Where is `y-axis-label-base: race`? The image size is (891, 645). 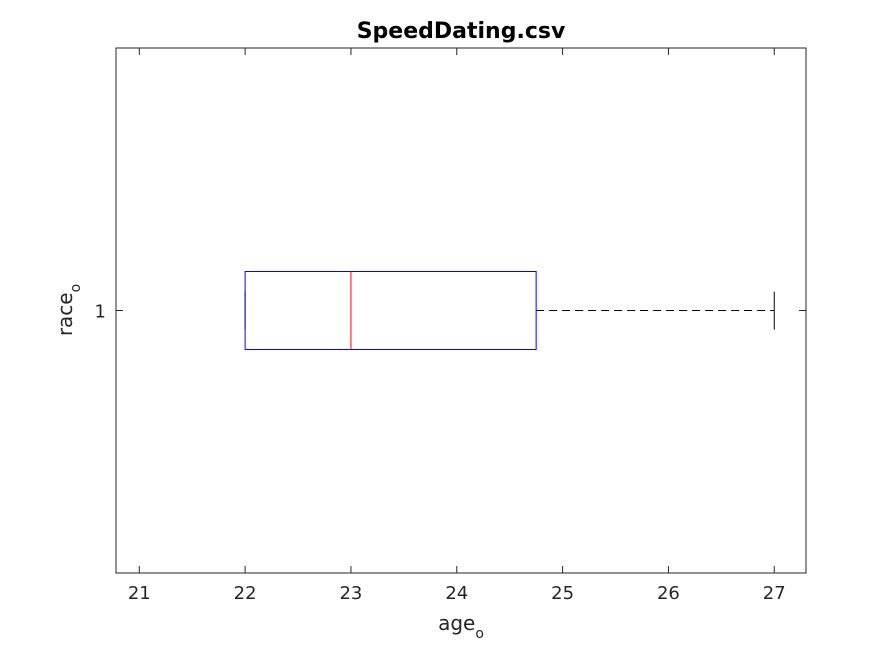
y-axis-label-base: race is located at coordinates (65, 314).